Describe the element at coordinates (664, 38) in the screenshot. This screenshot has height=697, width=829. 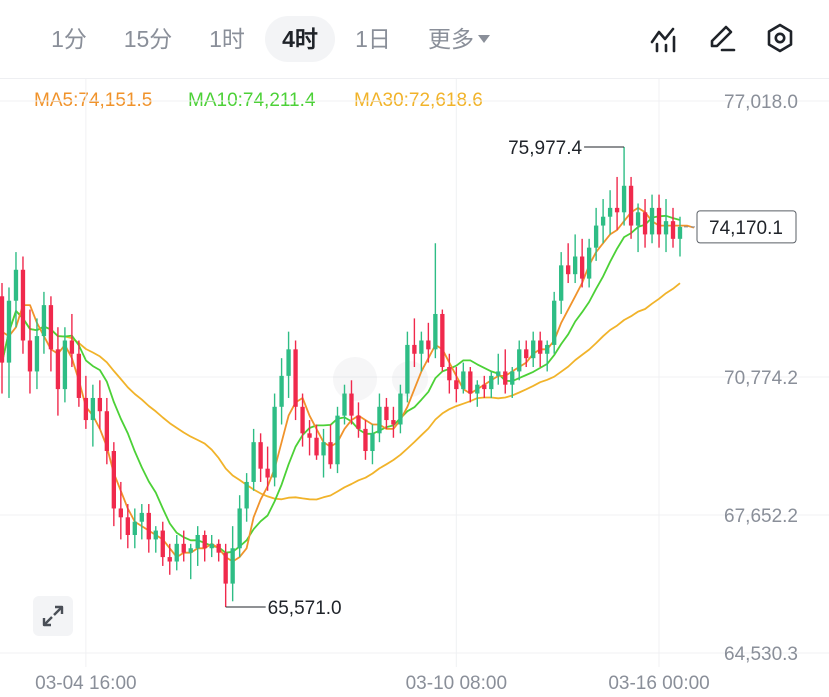
I see `indicator-icon` at that location.